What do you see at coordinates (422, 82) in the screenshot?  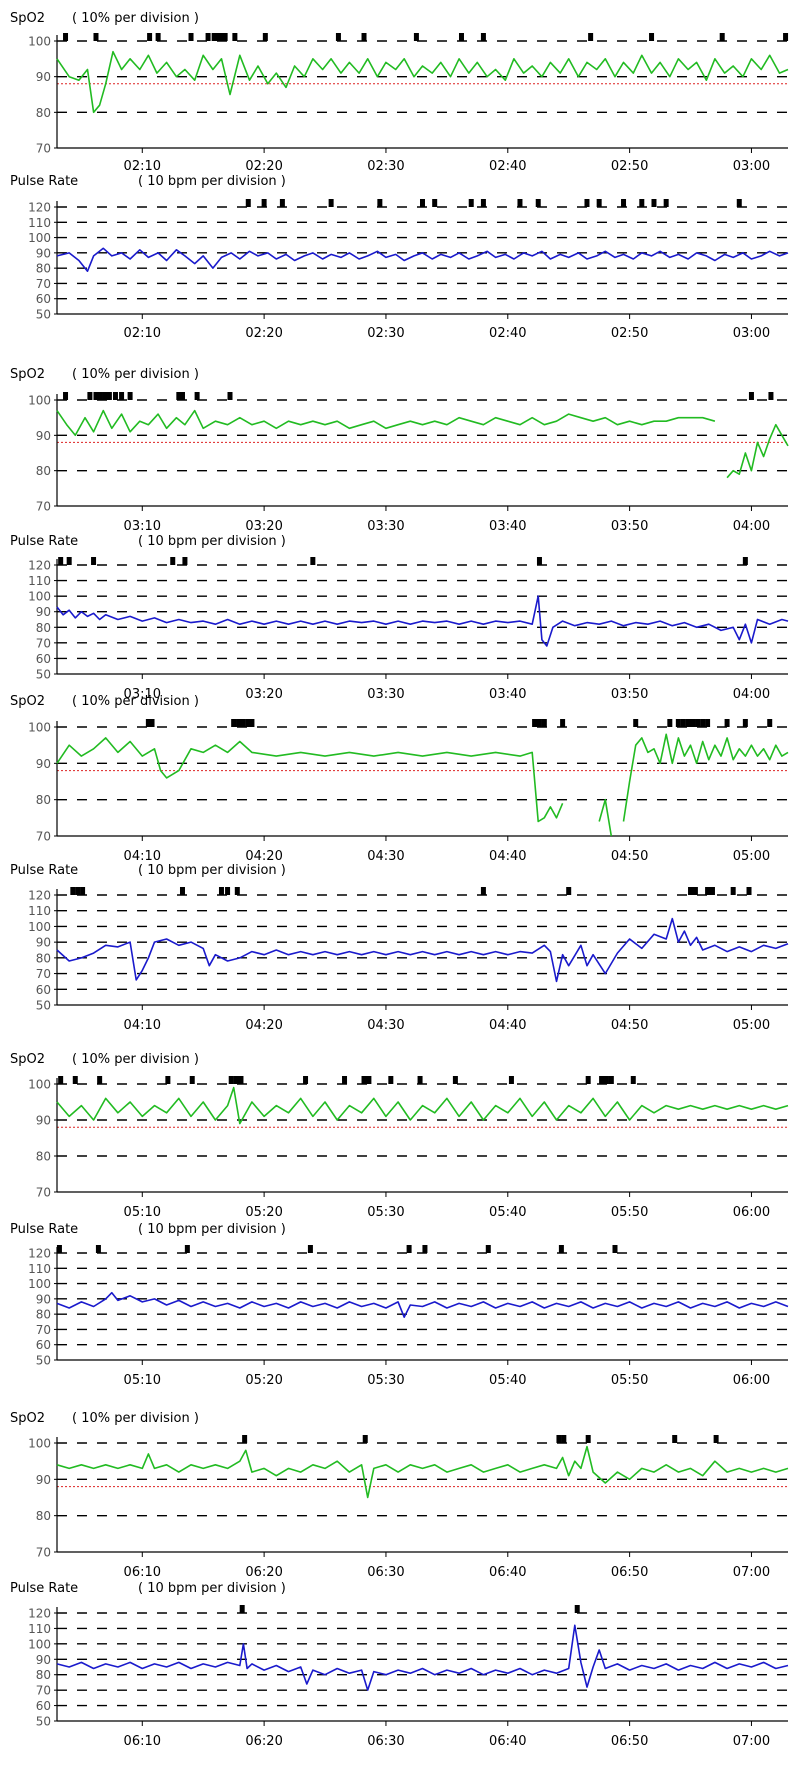 I see `spo2-02-03-series-line` at bounding box center [422, 82].